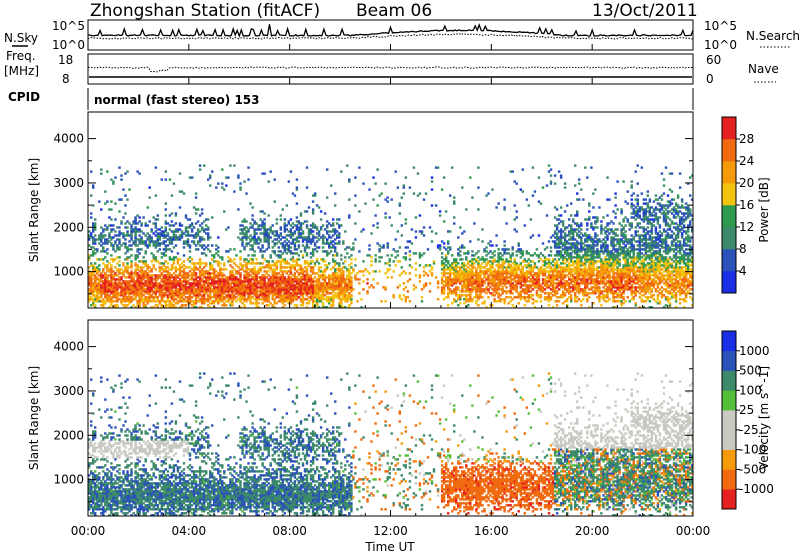 Image resolution: width=800 pixels, height=554 pixels. What do you see at coordinates (645, 11) in the screenshot?
I see `date-title: 13/Oct/2011` at bounding box center [645, 11].